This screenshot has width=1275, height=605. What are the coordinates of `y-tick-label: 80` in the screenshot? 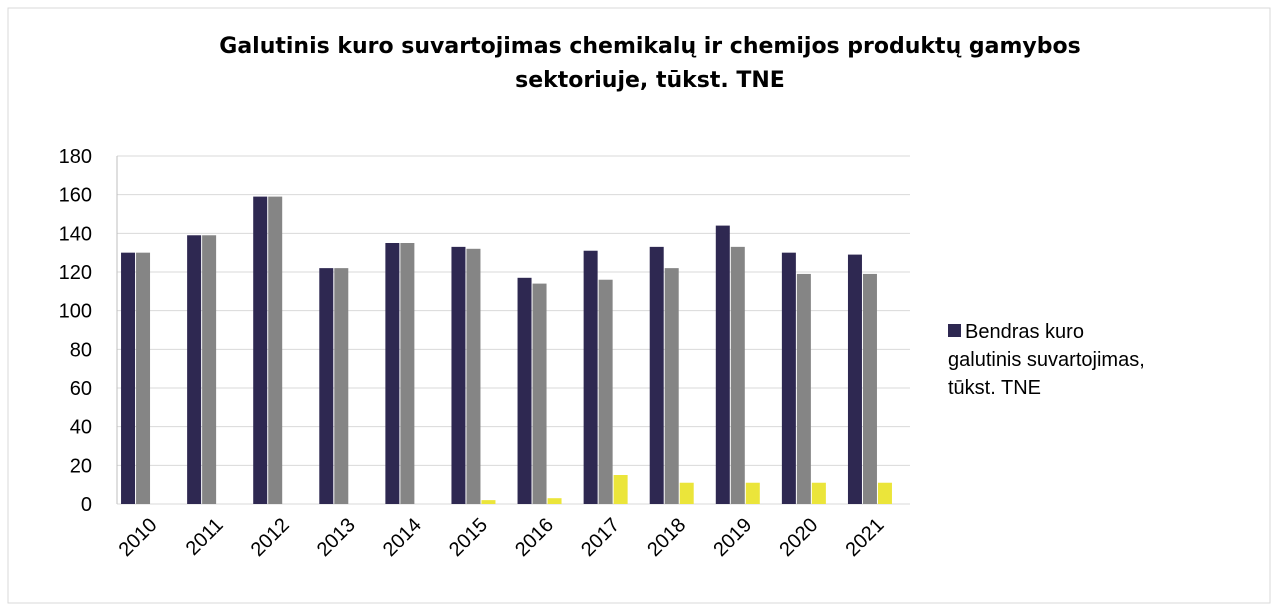 It's located at (81, 350).